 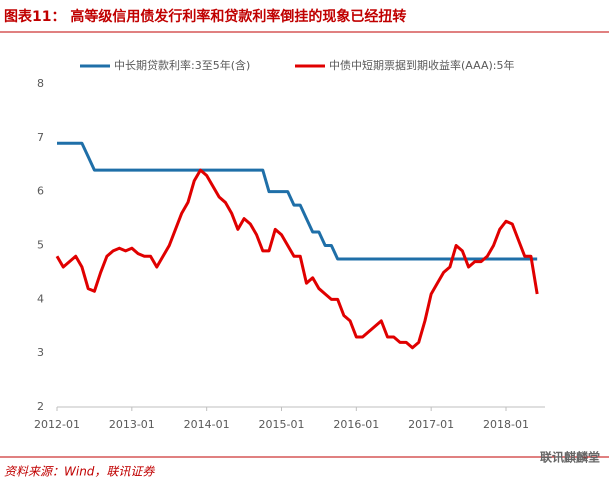 What do you see at coordinates (132, 424) in the screenshot?
I see `x-tick-label: 2013-01` at bounding box center [132, 424].